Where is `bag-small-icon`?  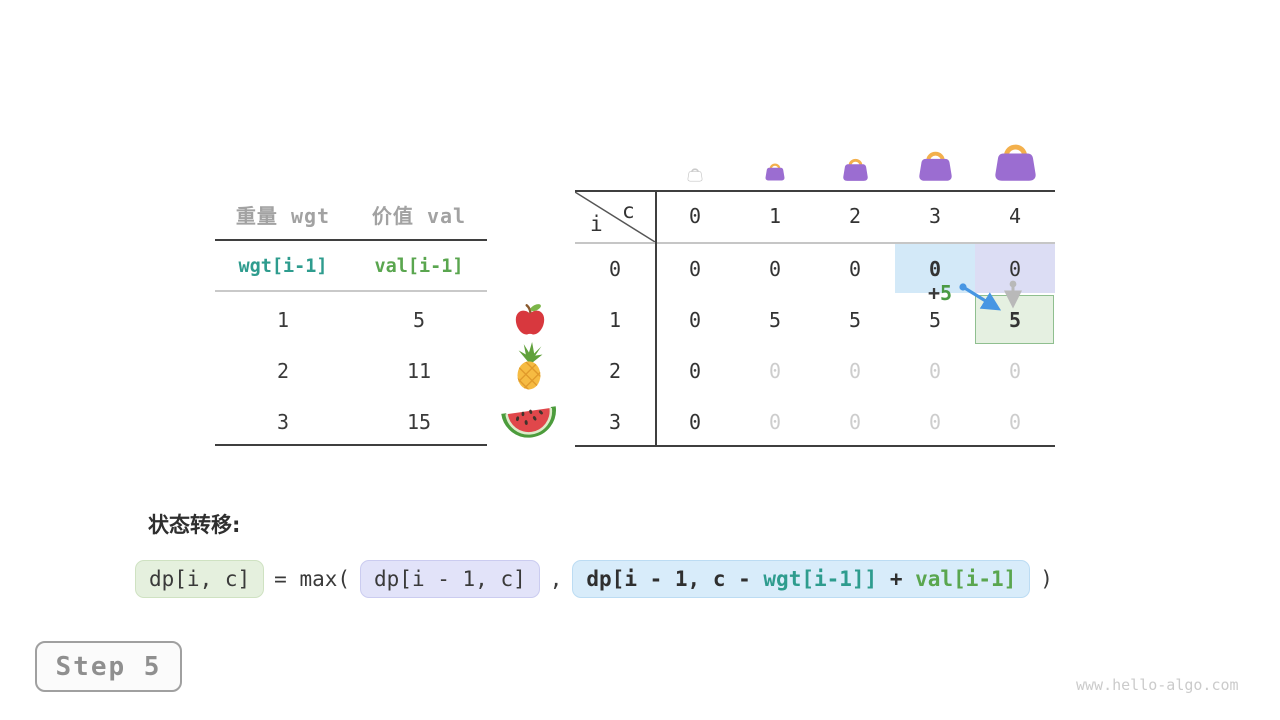 bag-small-icon is located at coordinates (775, 170).